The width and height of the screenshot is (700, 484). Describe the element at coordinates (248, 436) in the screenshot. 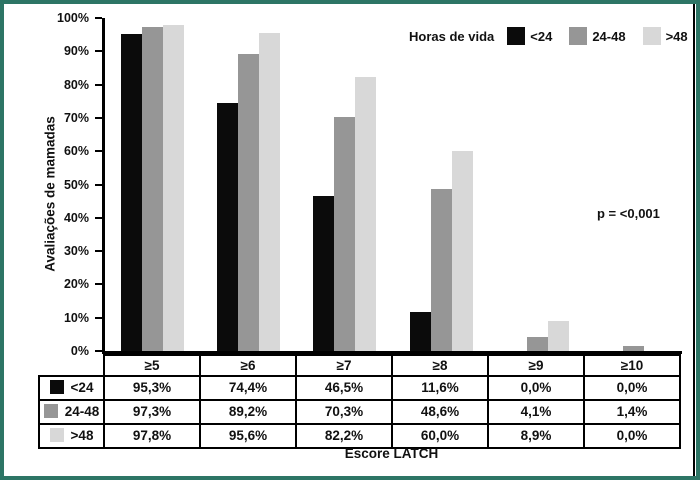

I see `table-value-cell: 95,6%` at that location.